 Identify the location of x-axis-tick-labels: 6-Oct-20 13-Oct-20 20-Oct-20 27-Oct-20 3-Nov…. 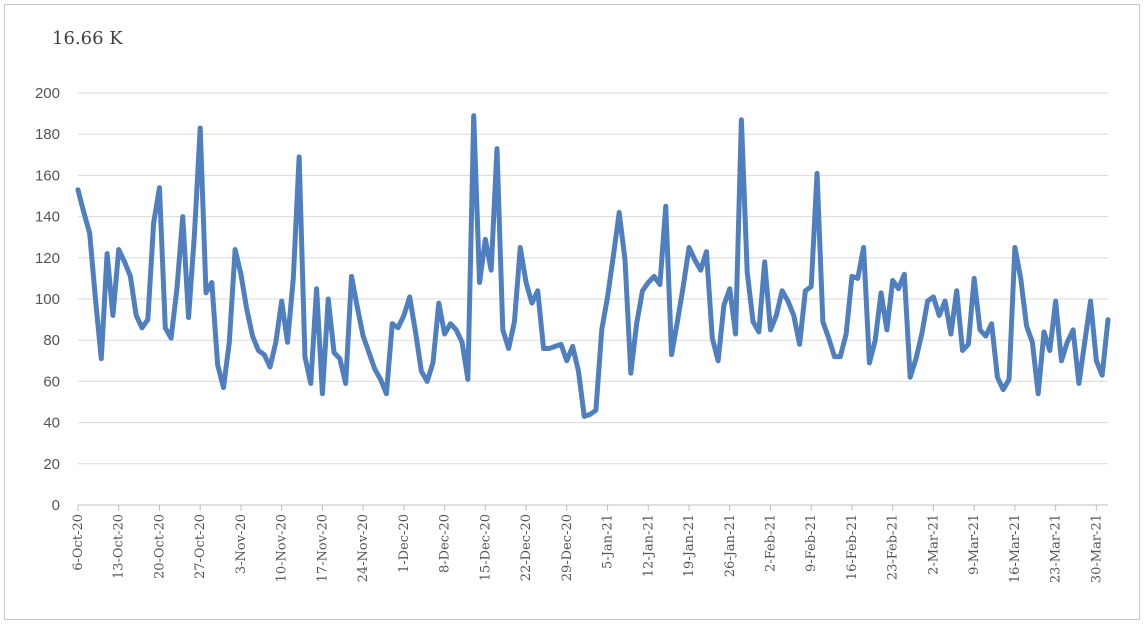
(587, 548).